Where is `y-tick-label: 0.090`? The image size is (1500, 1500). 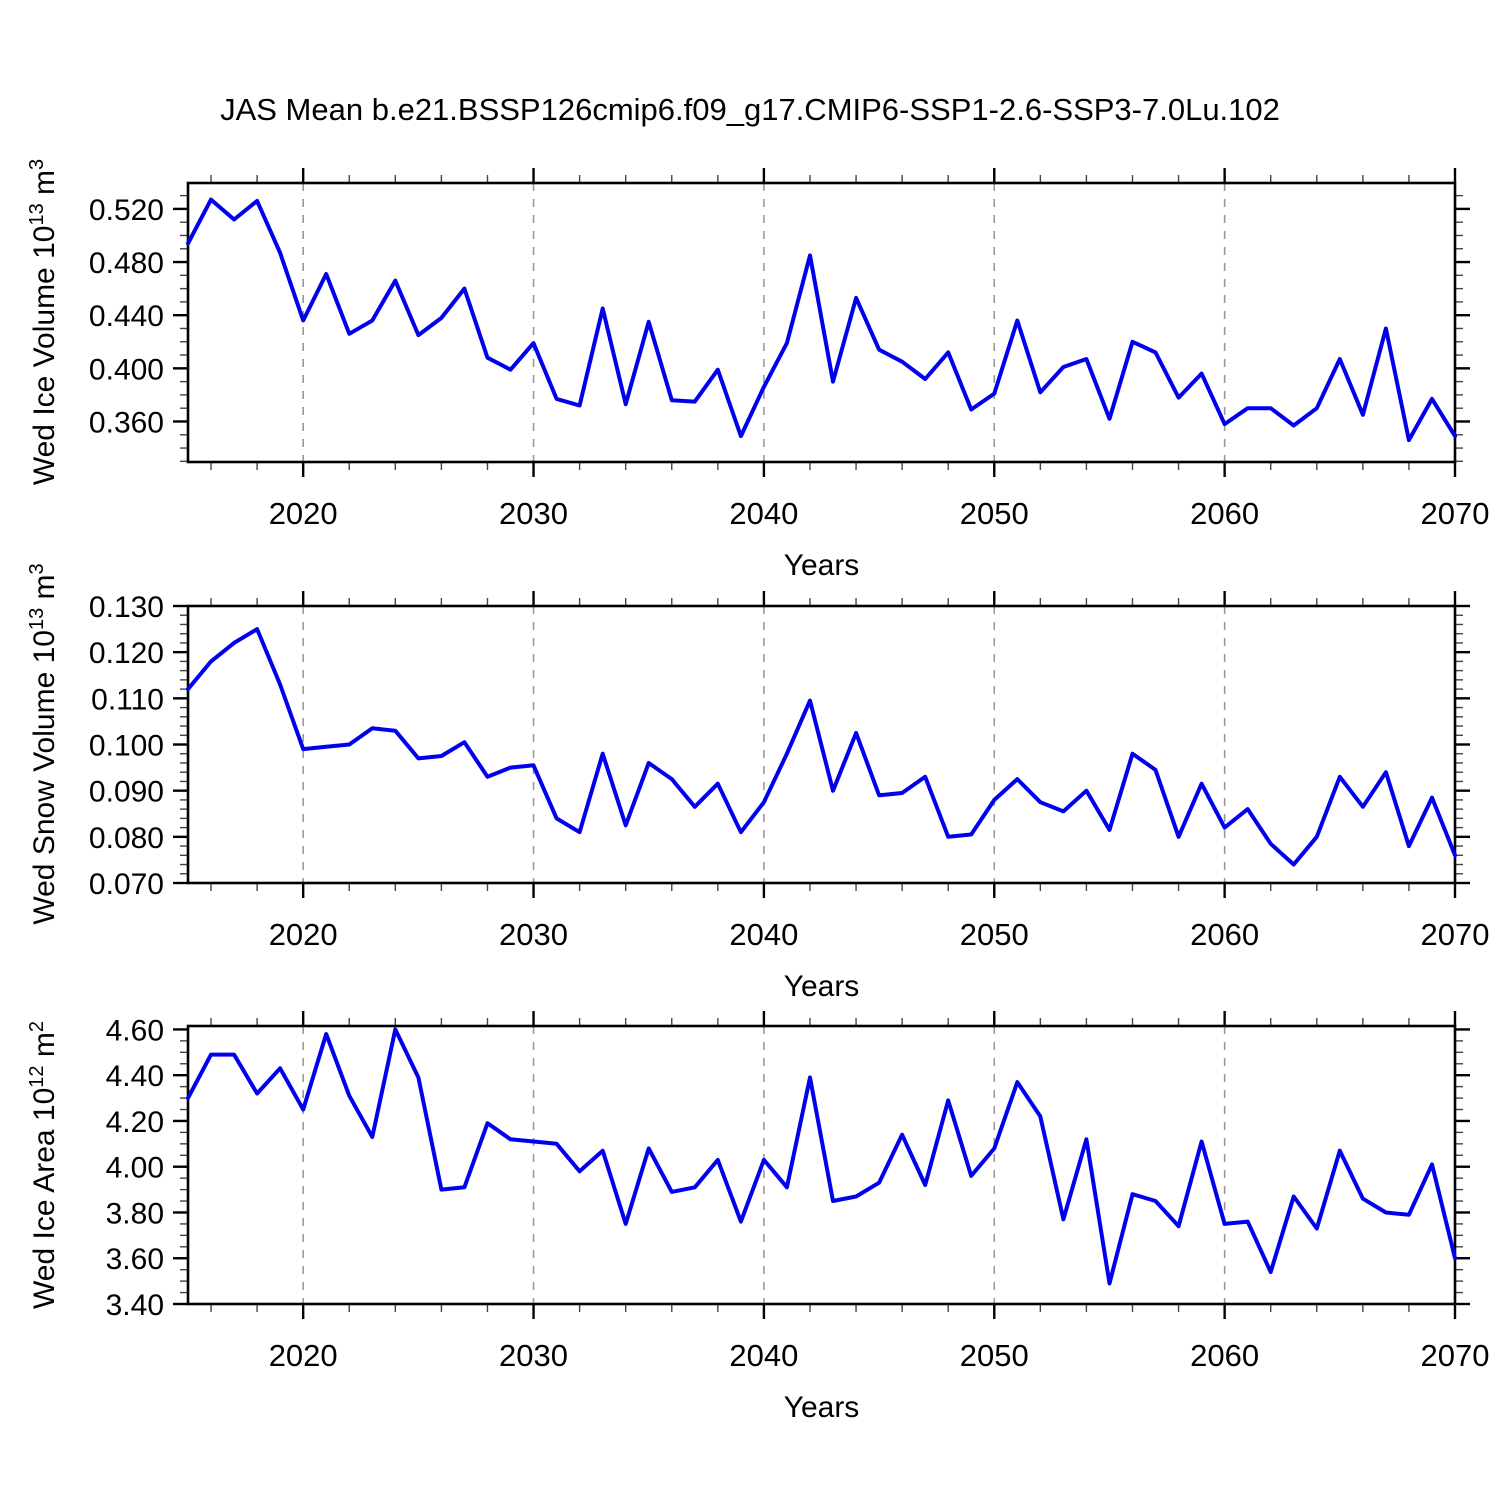 y-tick-label: 0.090 is located at coordinates (126, 792).